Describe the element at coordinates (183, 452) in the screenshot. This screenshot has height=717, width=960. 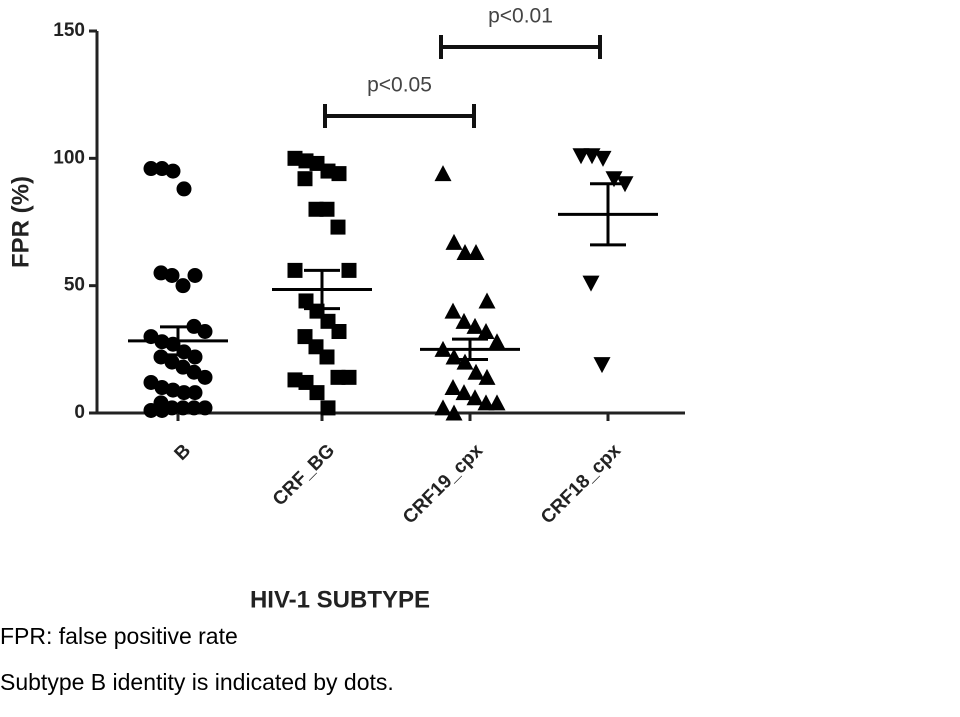
I see `x-tick-label: B` at that location.